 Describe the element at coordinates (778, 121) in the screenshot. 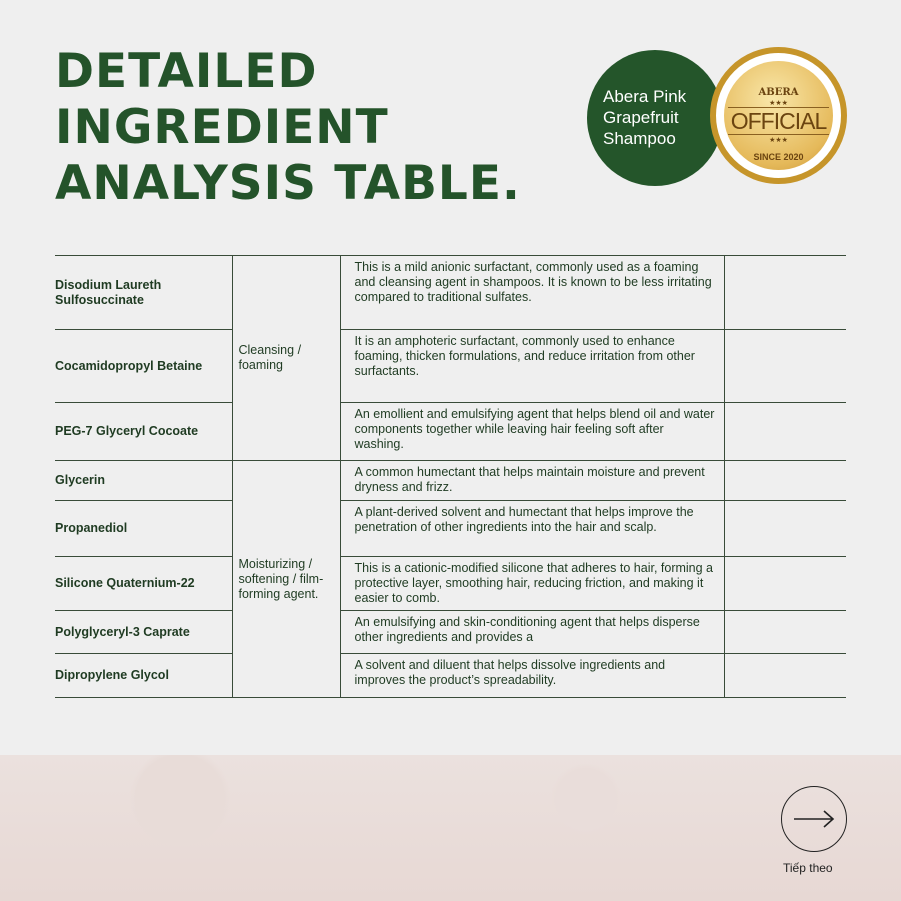

I see `badge-official: OFFICIAL` at that location.